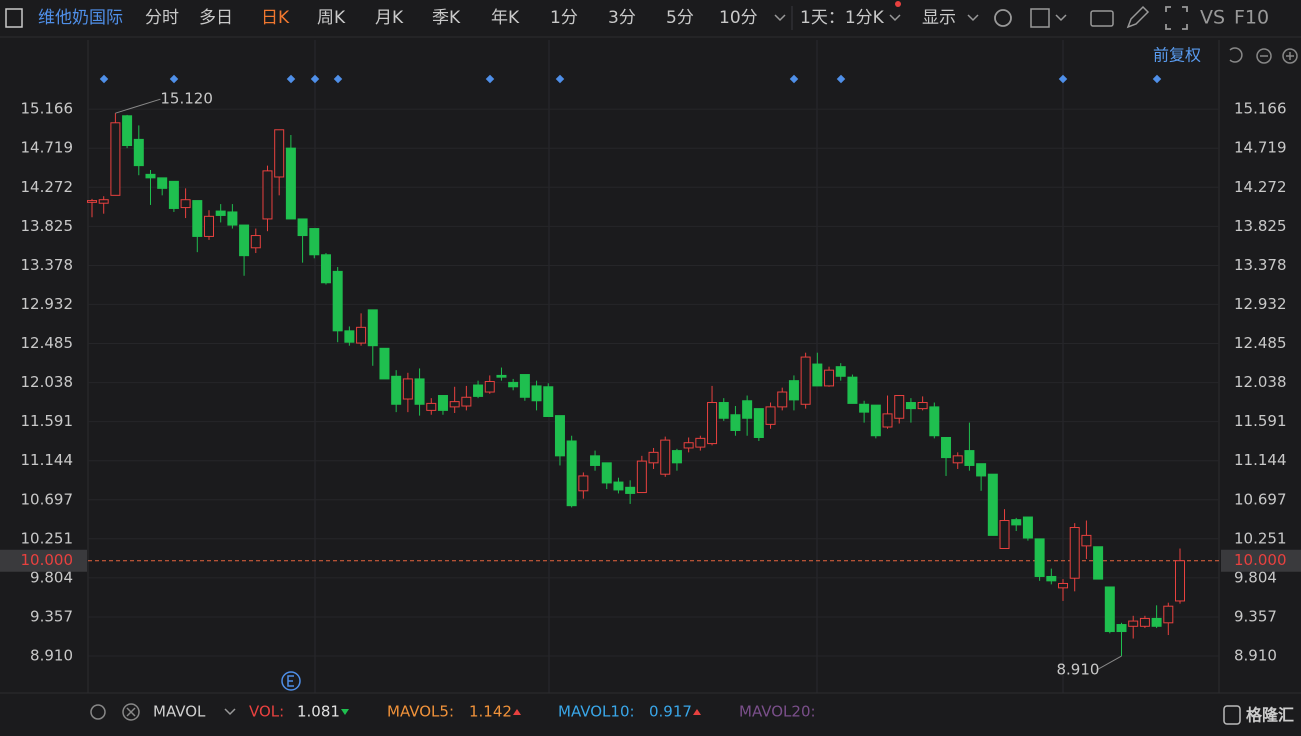 The width and height of the screenshot is (1301, 736). Describe the element at coordinates (47, 148) in the screenshot. I see `y-tick-label: 14.719` at that location.